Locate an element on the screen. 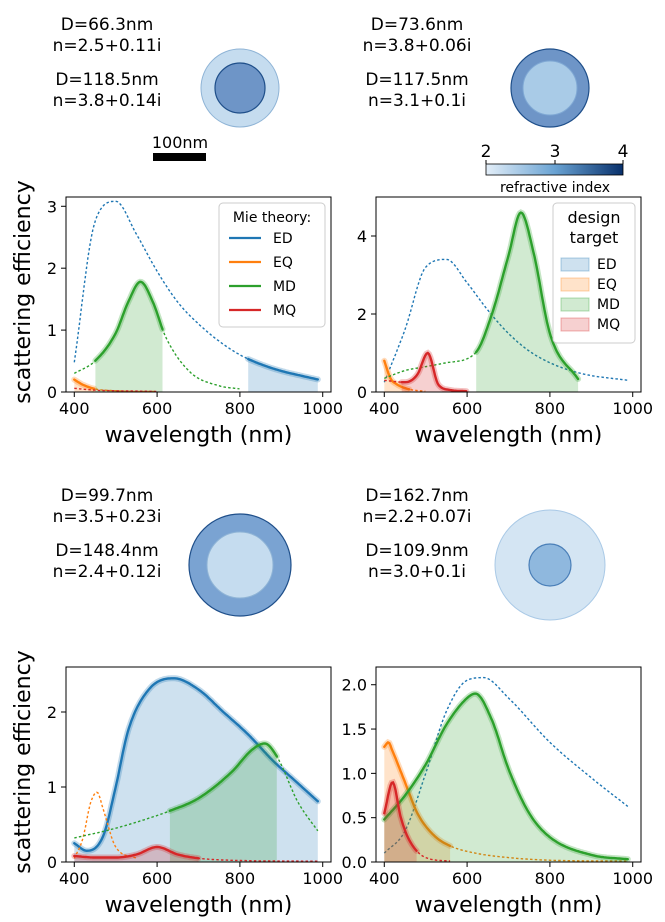 This screenshot has width=665, height=922. particle-4-core is located at coordinates (550, 565).